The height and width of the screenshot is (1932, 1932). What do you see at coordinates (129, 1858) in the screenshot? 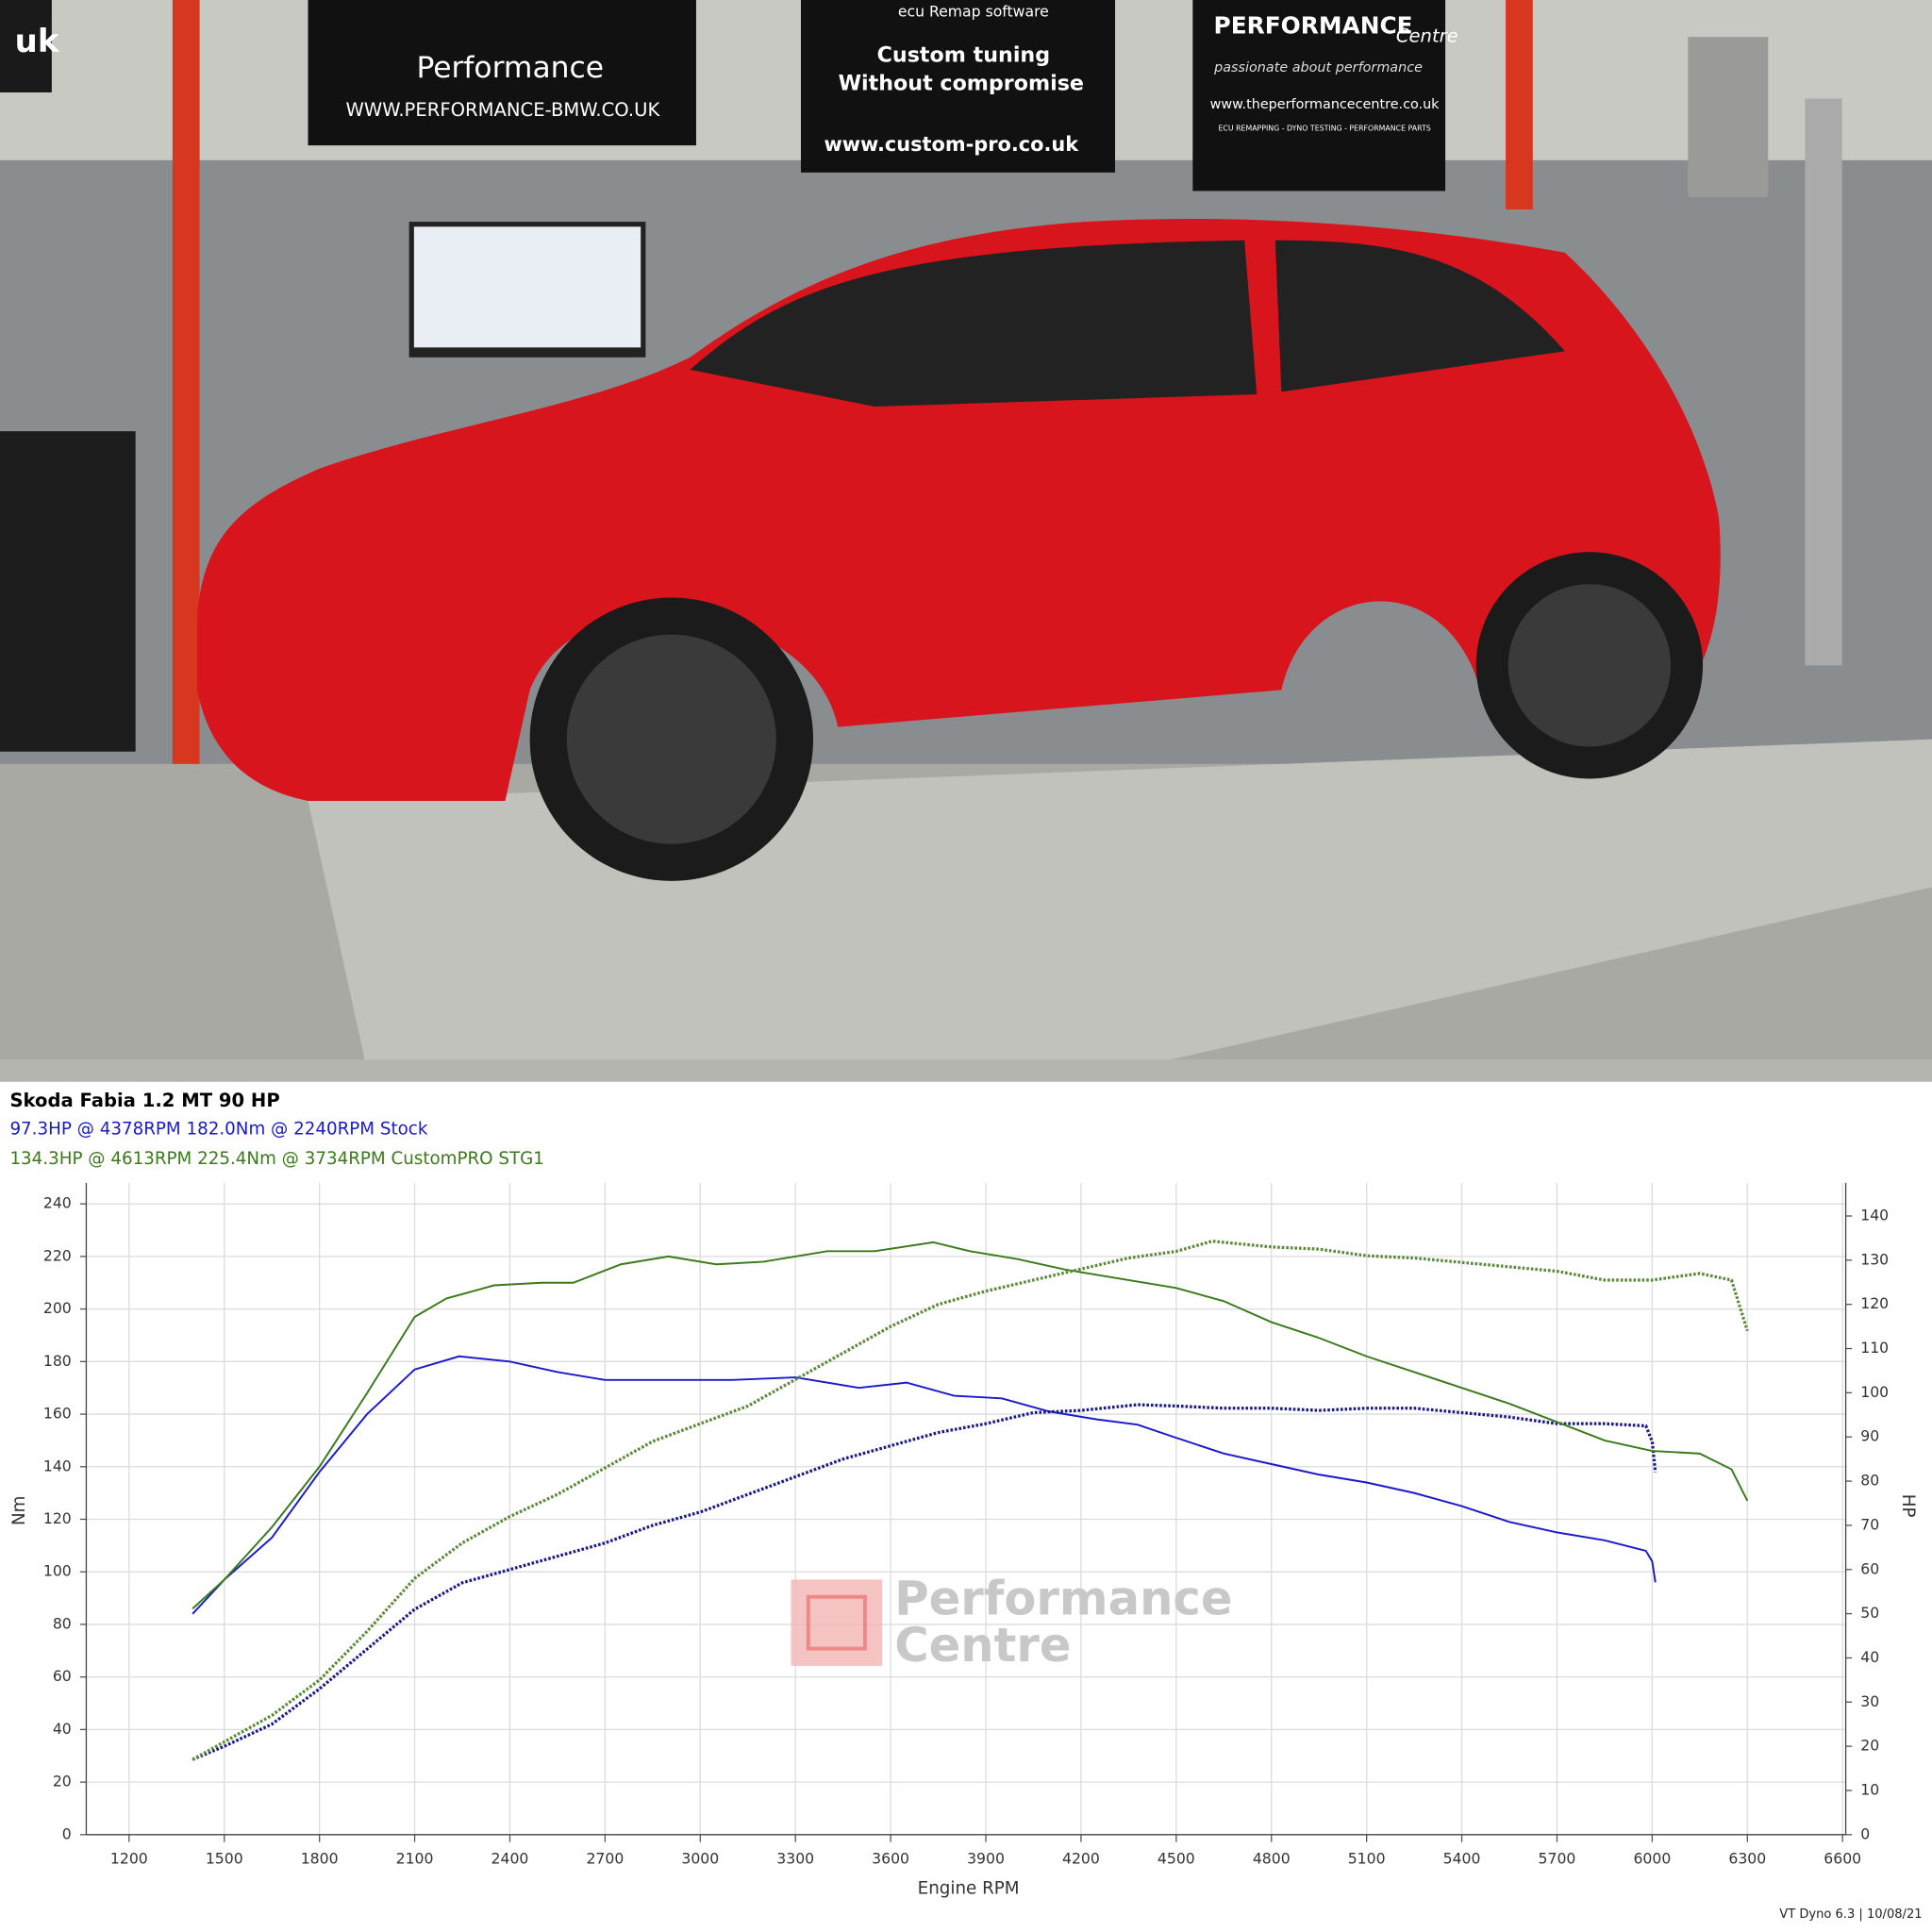
I see `x-tick-label: 1200` at bounding box center [129, 1858].